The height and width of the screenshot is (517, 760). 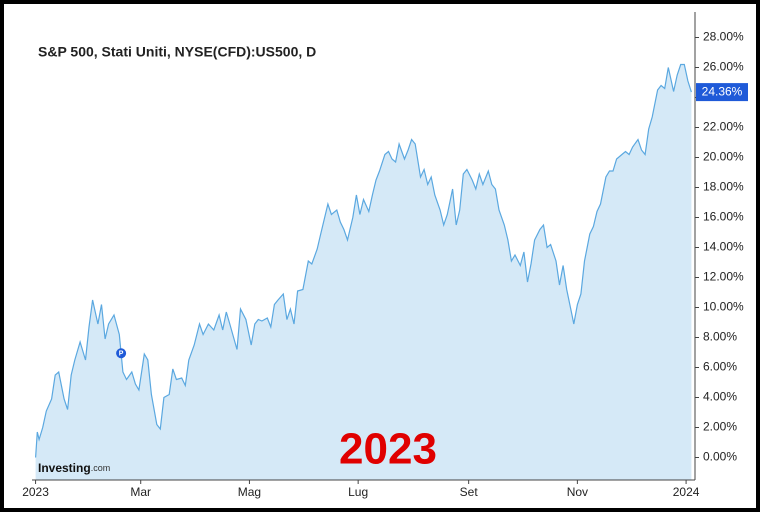 What do you see at coordinates (686, 492) in the screenshot?
I see `x-tick-label: 2024` at bounding box center [686, 492].